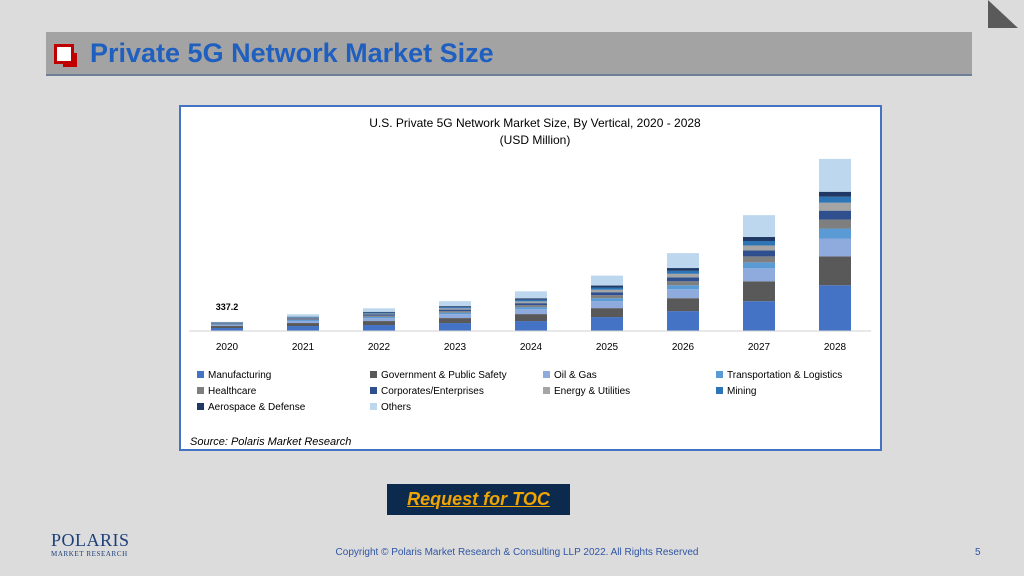 The width and height of the screenshot is (1024, 576). I want to click on bar-segment-2025-government-public-safety, so click(607, 313).